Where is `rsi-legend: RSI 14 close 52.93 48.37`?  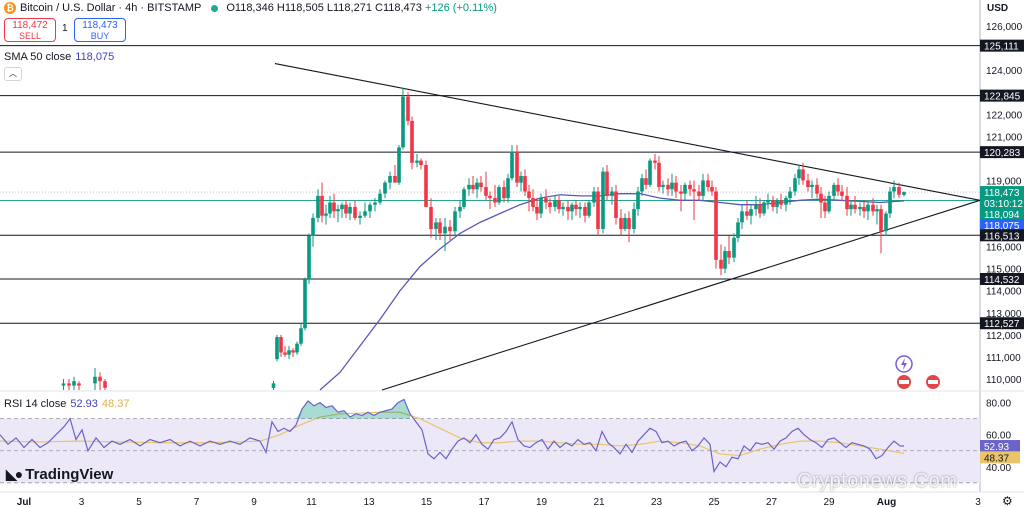 rsi-legend: RSI 14 close 52.93 48.37 is located at coordinates (66, 404).